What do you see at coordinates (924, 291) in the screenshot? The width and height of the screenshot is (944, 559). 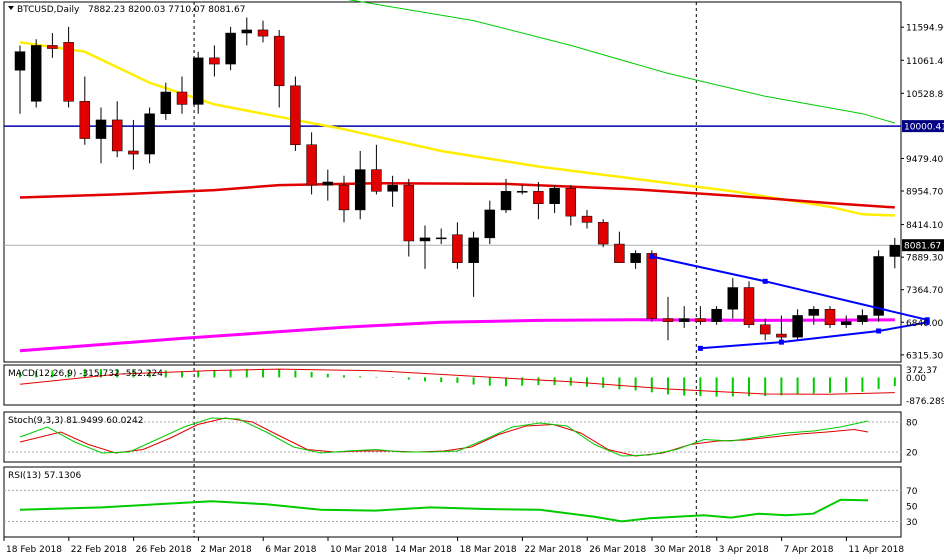 I see `price-tick-label: 7364.70` at bounding box center [924, 291].